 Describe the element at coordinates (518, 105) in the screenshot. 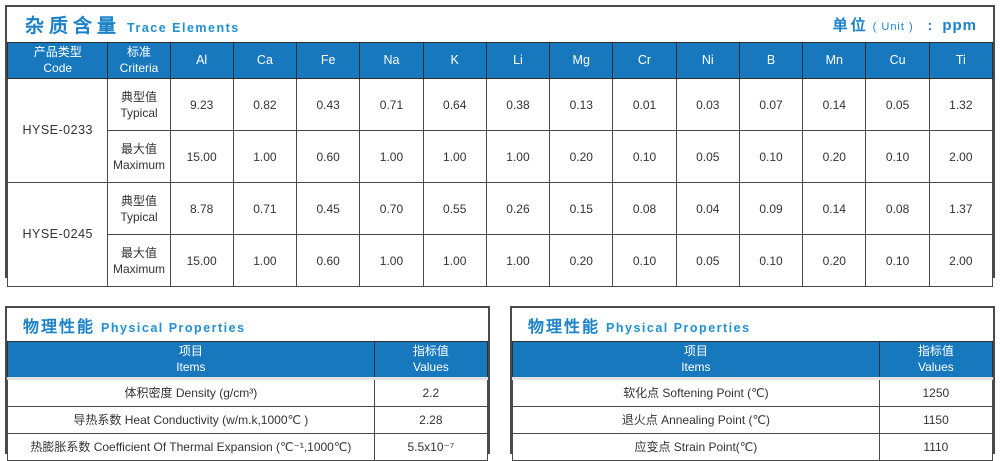

I see `value-cell: 0.38` at that location.